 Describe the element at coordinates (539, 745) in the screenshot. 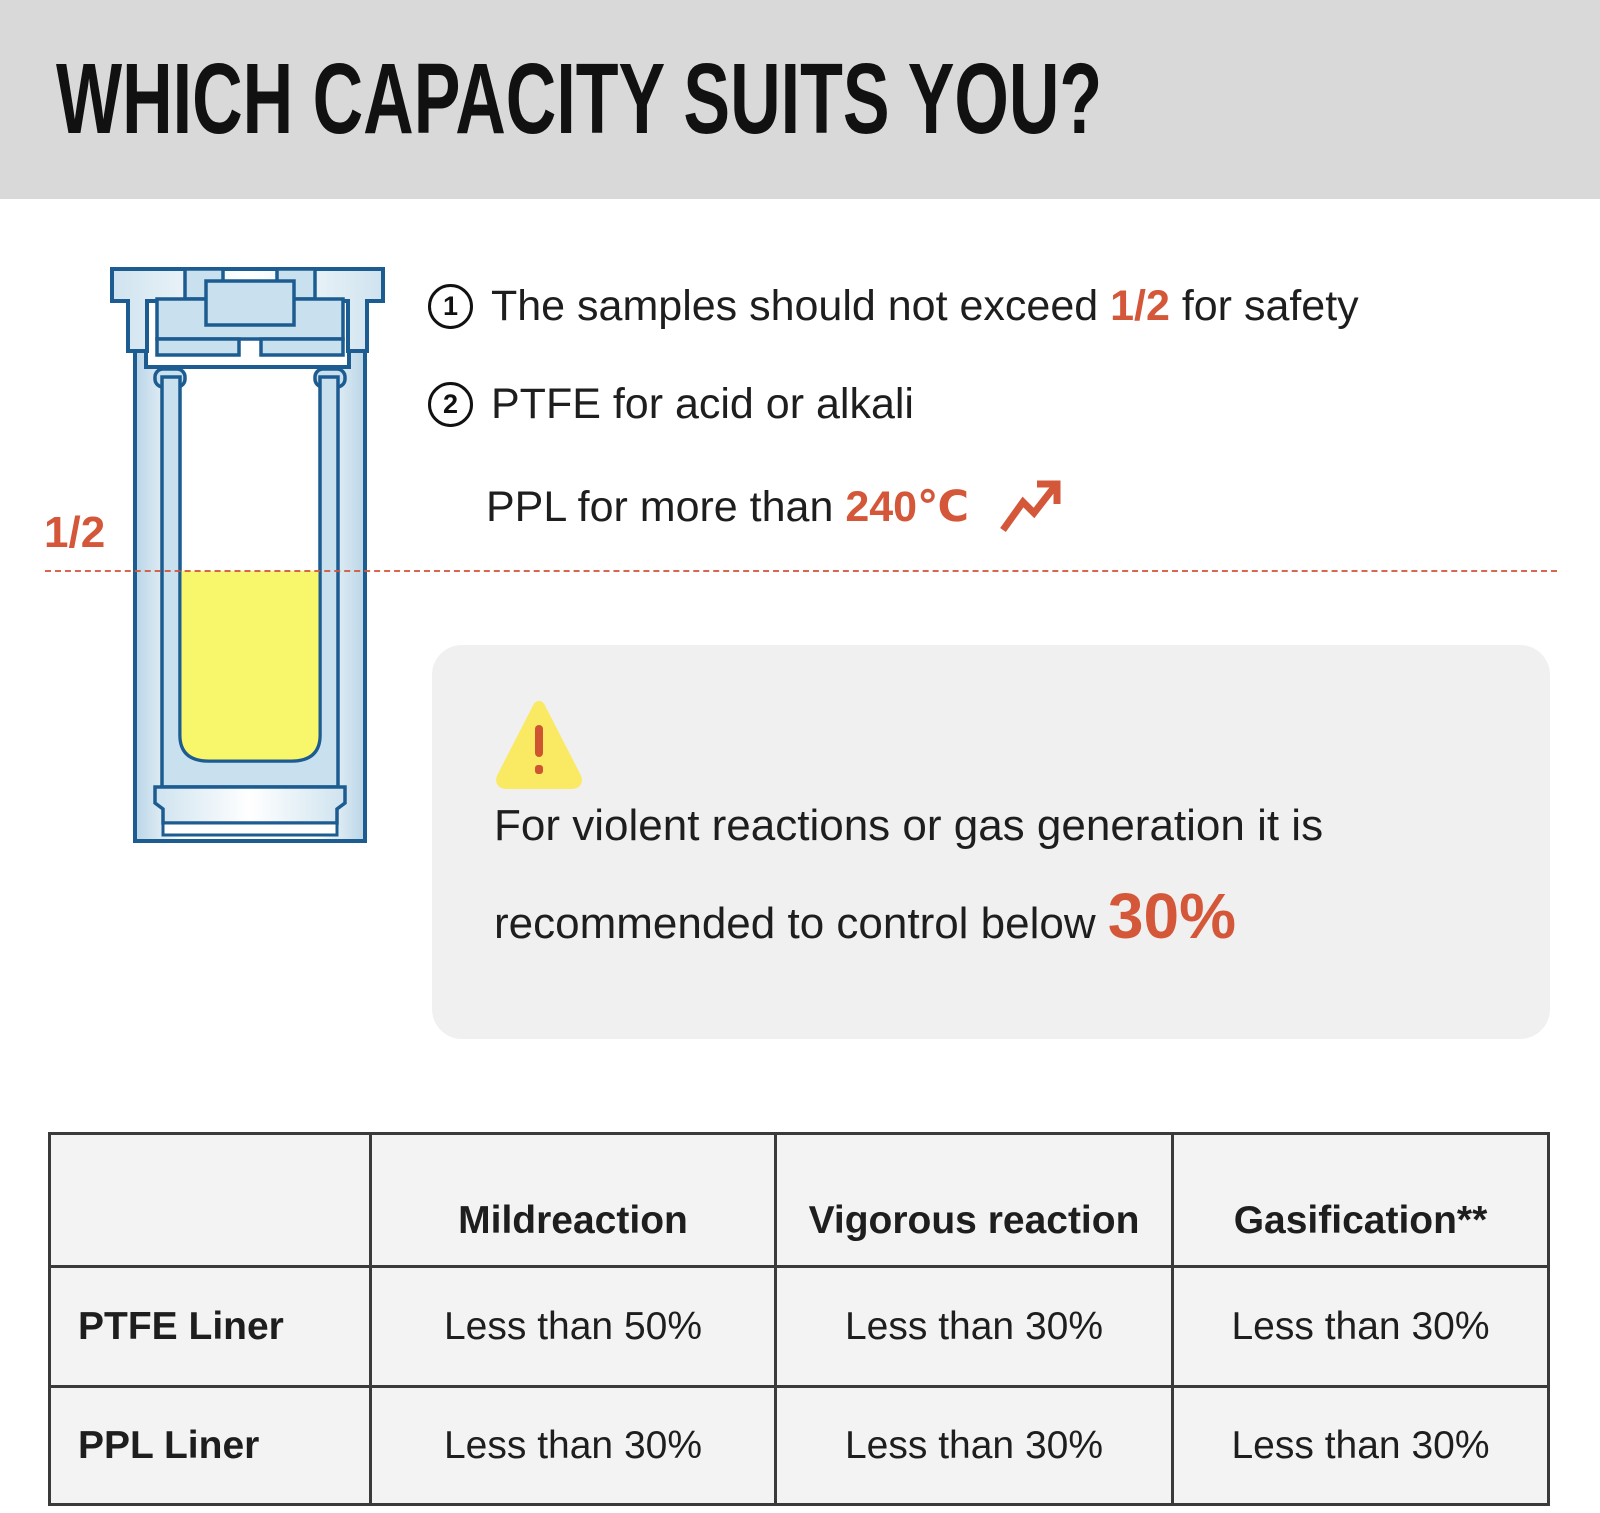

I see `warning-triangle-icon` at that location.